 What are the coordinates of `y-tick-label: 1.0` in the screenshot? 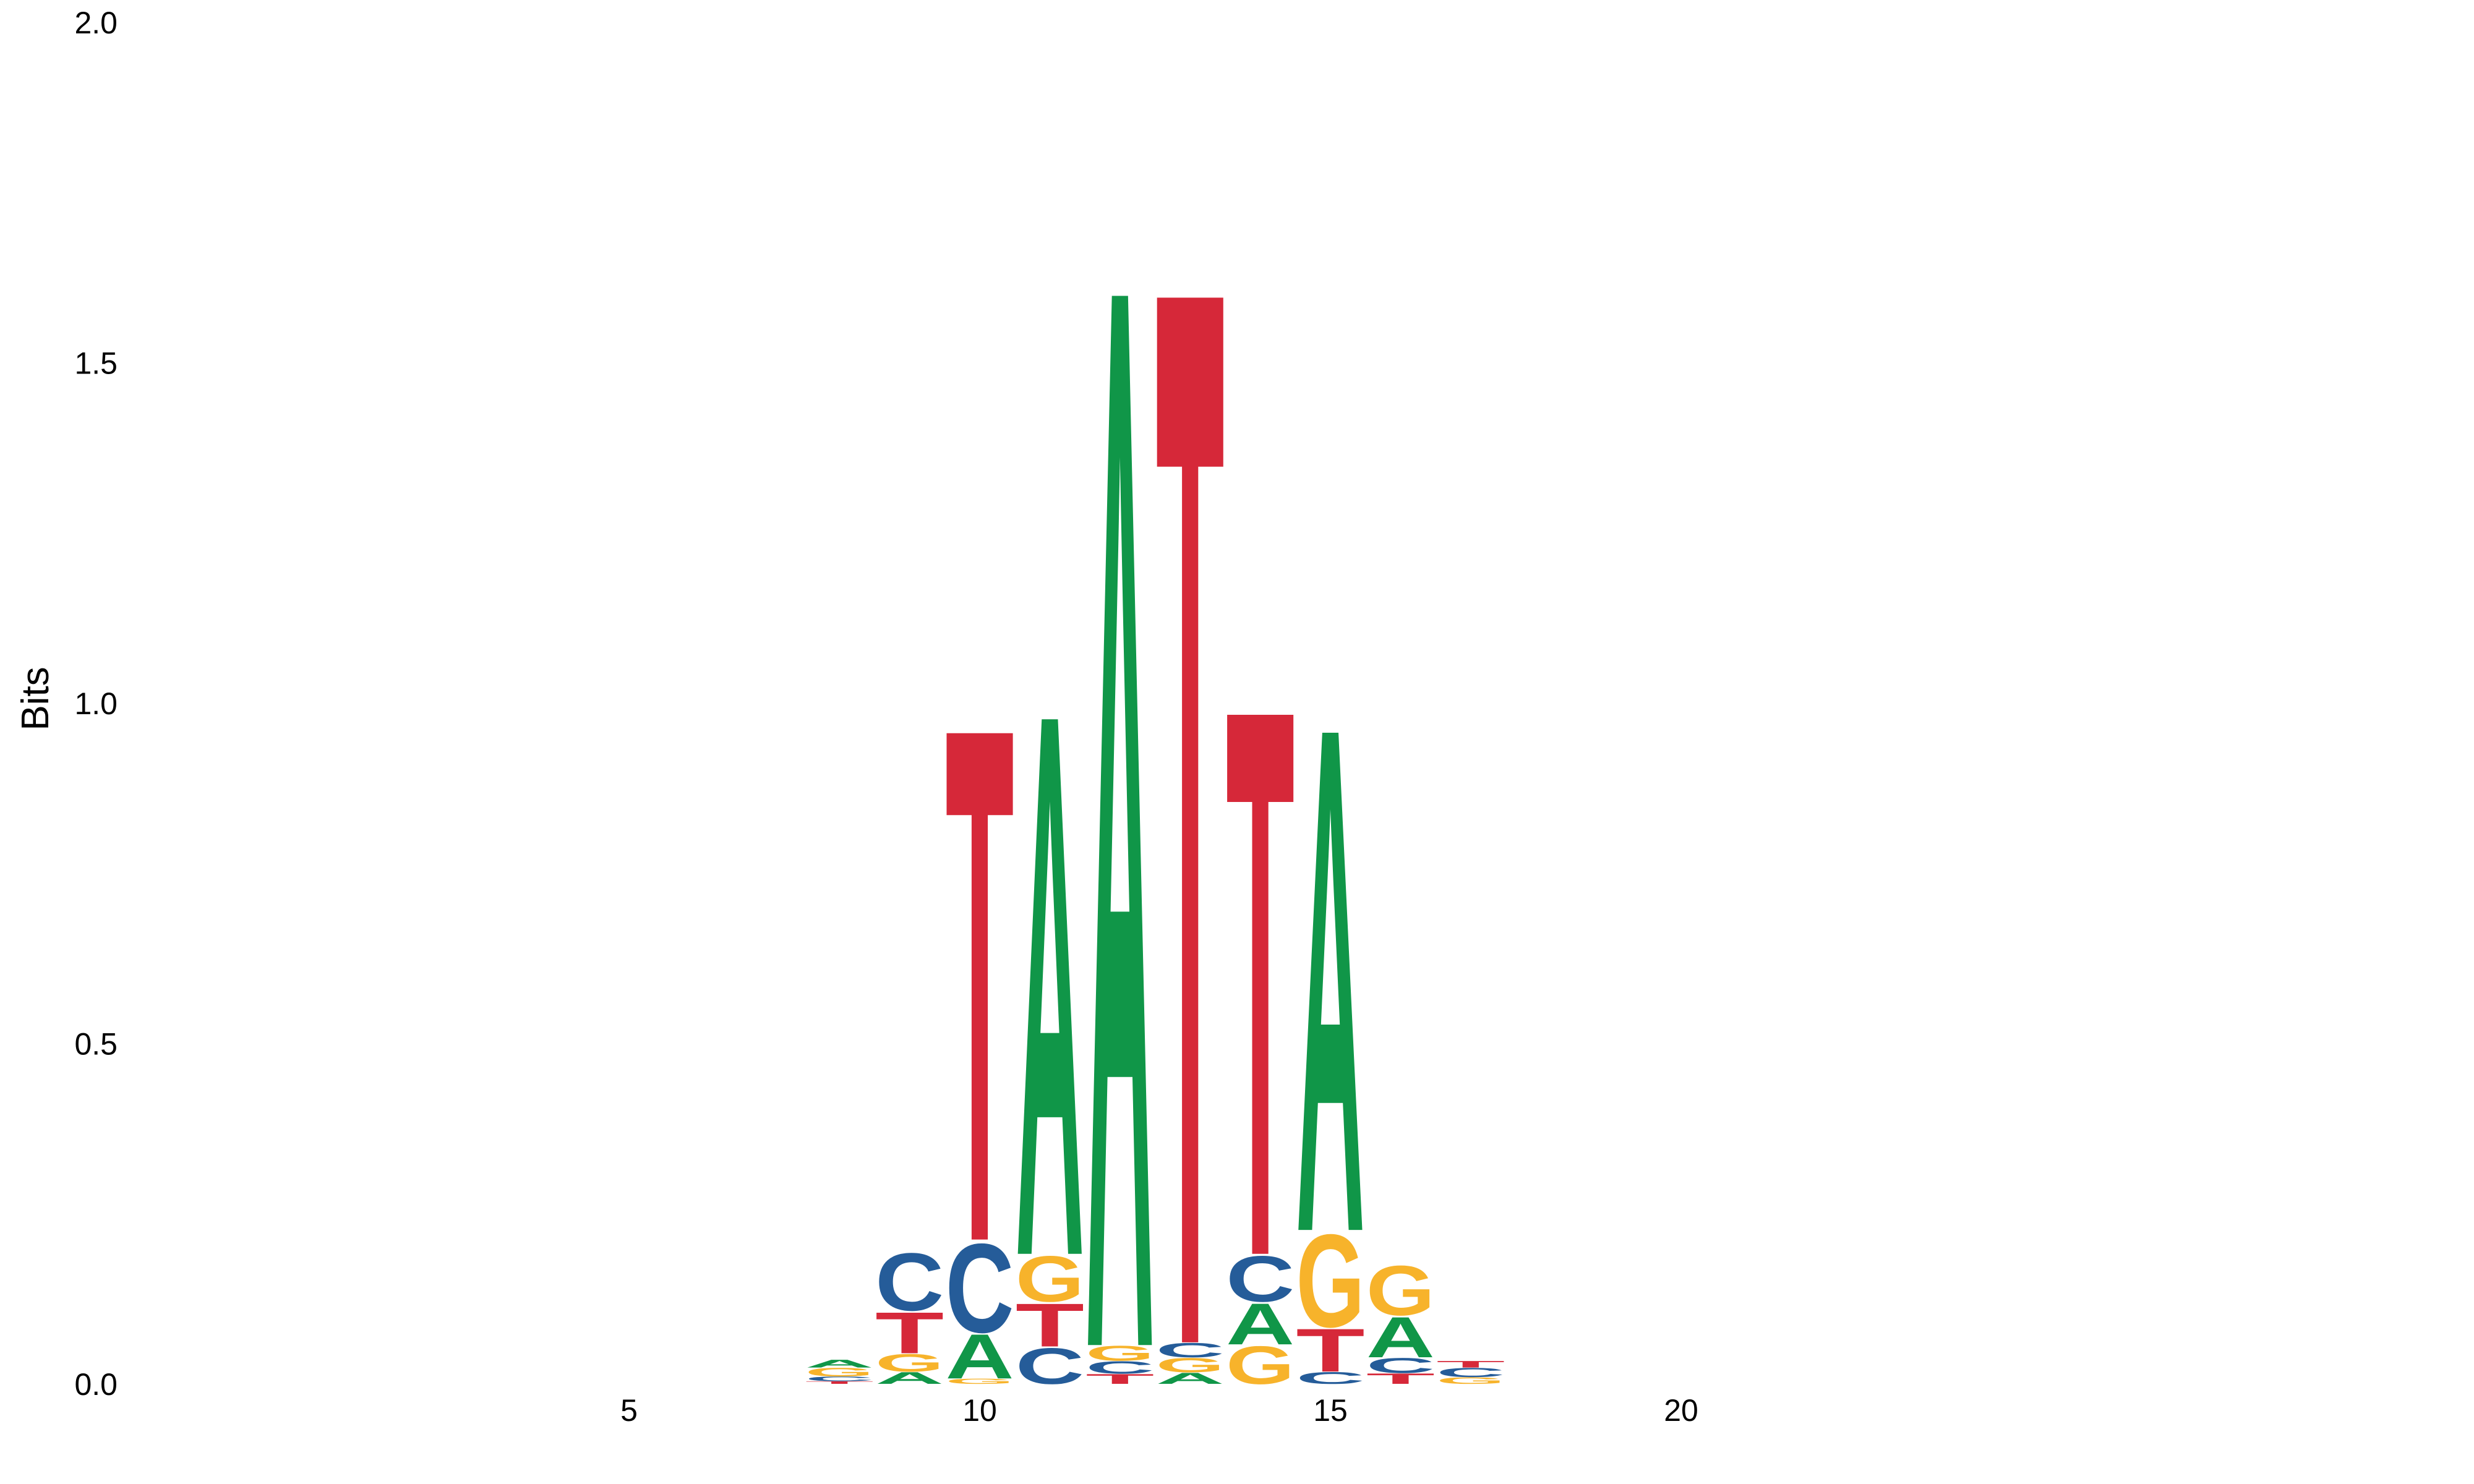 It's located at (96, 703).